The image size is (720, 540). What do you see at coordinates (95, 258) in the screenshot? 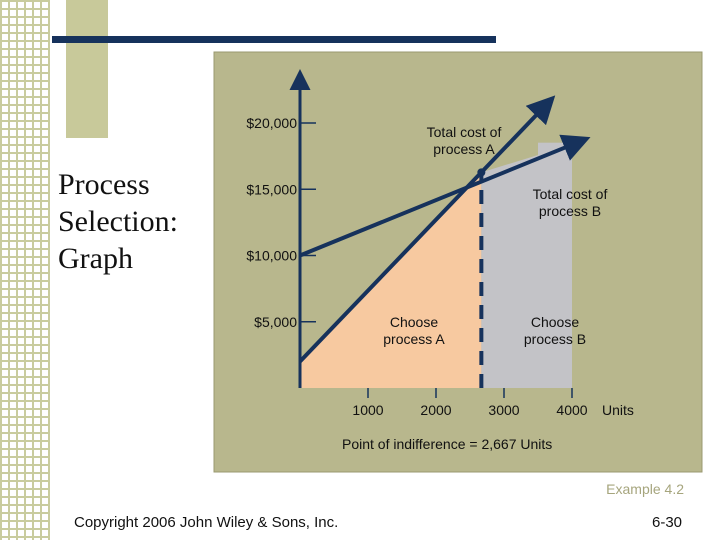
I see `title-line-3: Graph` at bounding box center [95, 258].